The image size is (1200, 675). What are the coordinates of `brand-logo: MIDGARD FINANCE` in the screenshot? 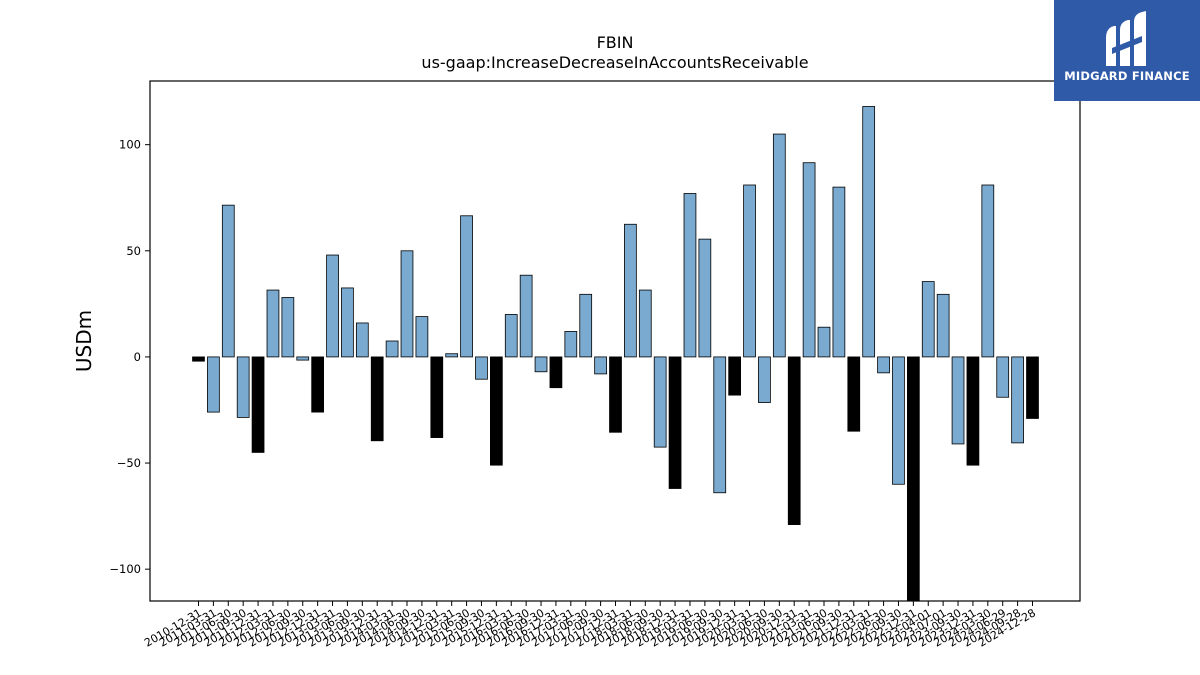 It's located at (1127, 50).